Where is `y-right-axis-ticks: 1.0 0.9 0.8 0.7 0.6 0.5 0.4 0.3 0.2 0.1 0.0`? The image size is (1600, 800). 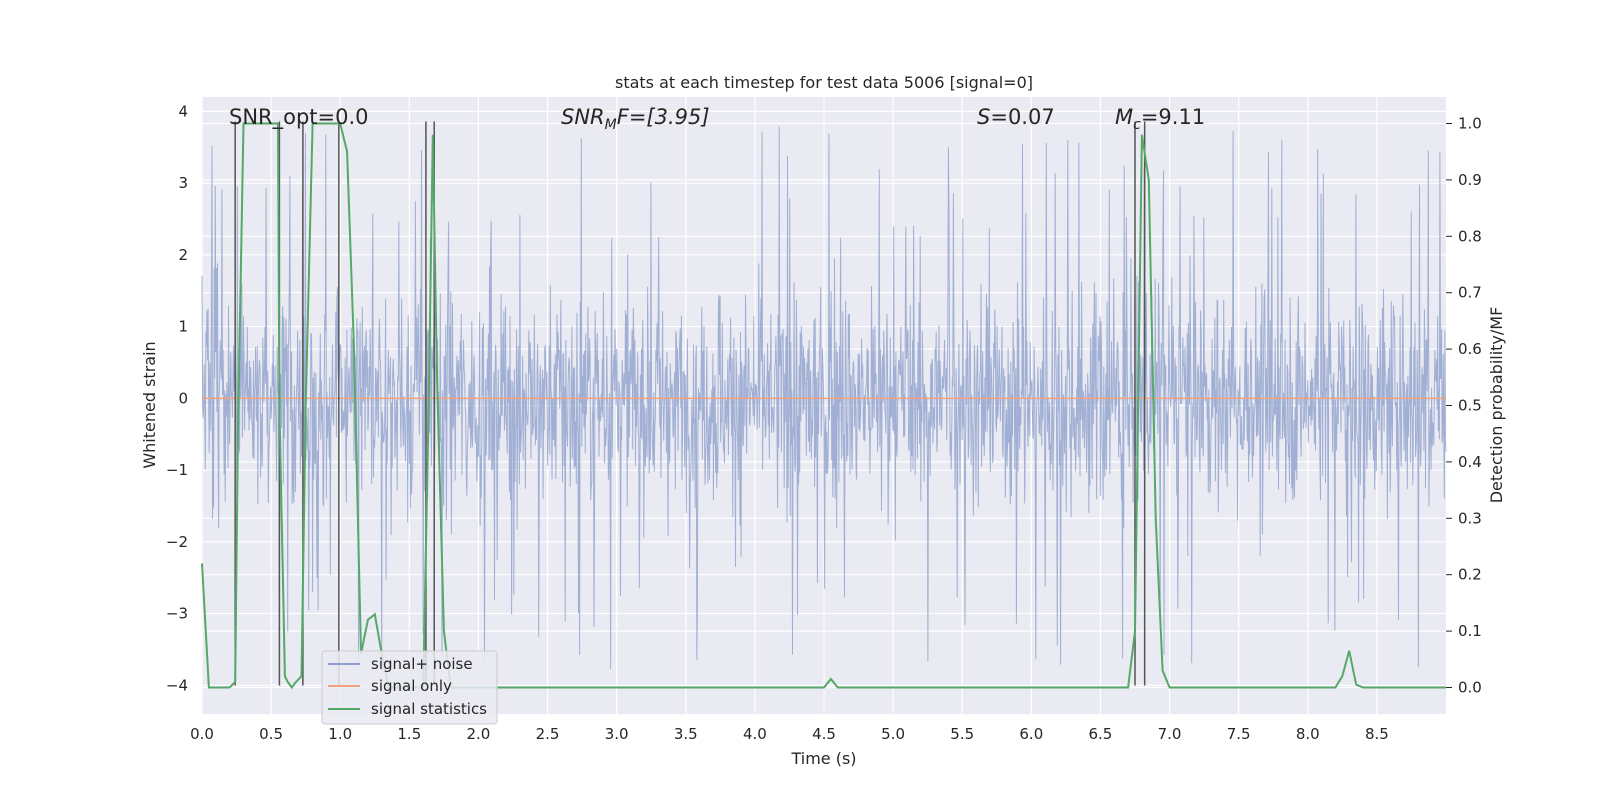
y-right-axis-ticks: 1.0 0.9 0.8 0.7 0.6 0.5 0.4 0.3 0.2 0.1 0.0 is located at coordinates (1464, 405).